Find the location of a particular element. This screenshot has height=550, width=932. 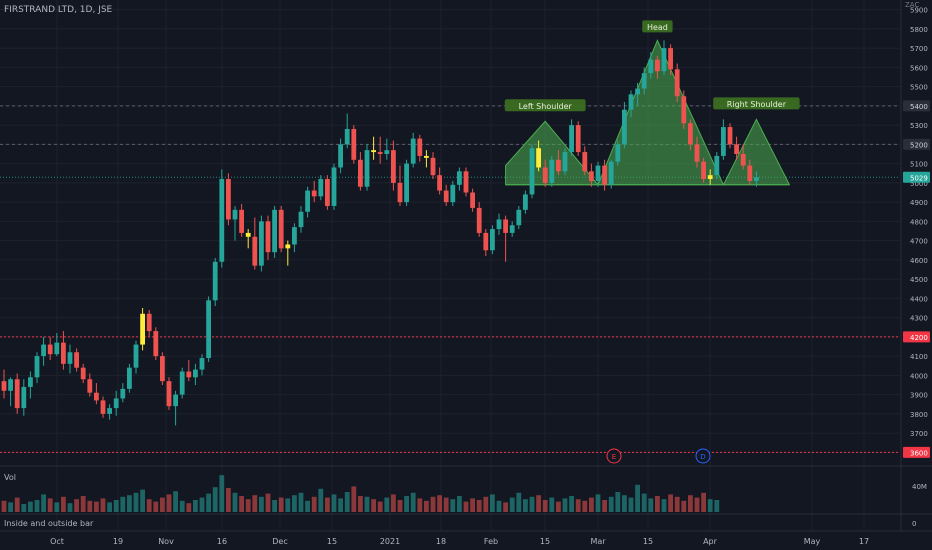

event-marker-d: D is located at coordinates (703, 456).